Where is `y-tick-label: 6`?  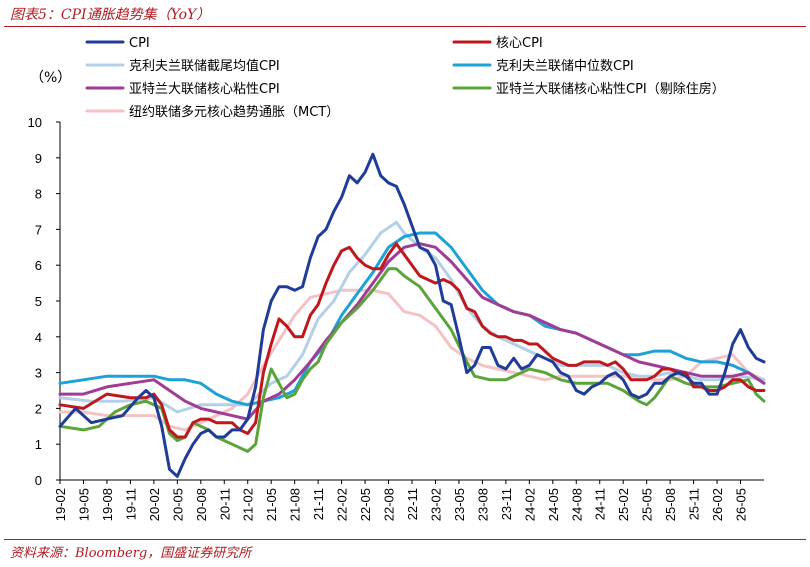
y-tick-label: 6 is located at coordinates (38, 265).